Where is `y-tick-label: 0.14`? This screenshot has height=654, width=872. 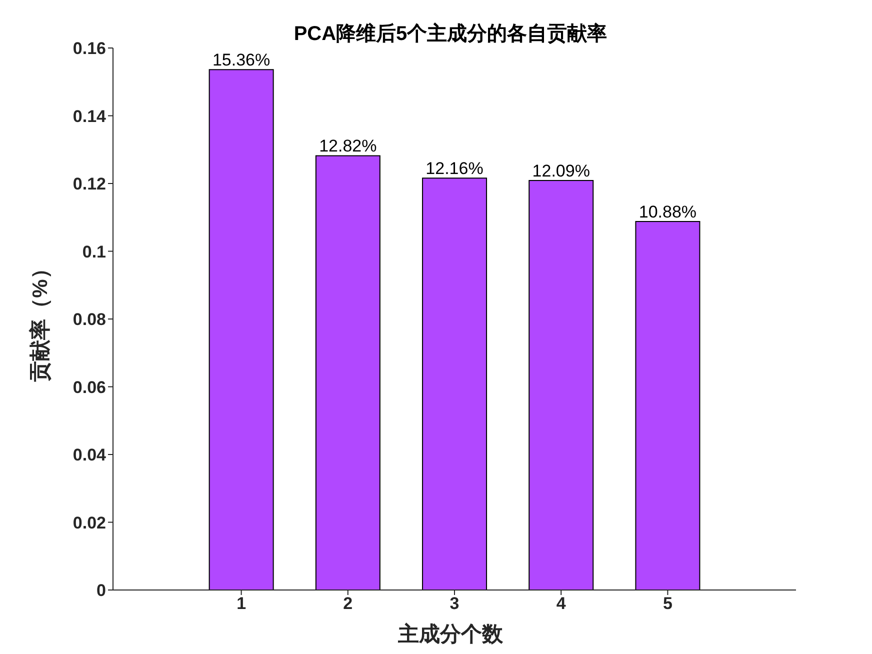
y-tick-label: 0.14 is located at coordinates (89, 116).